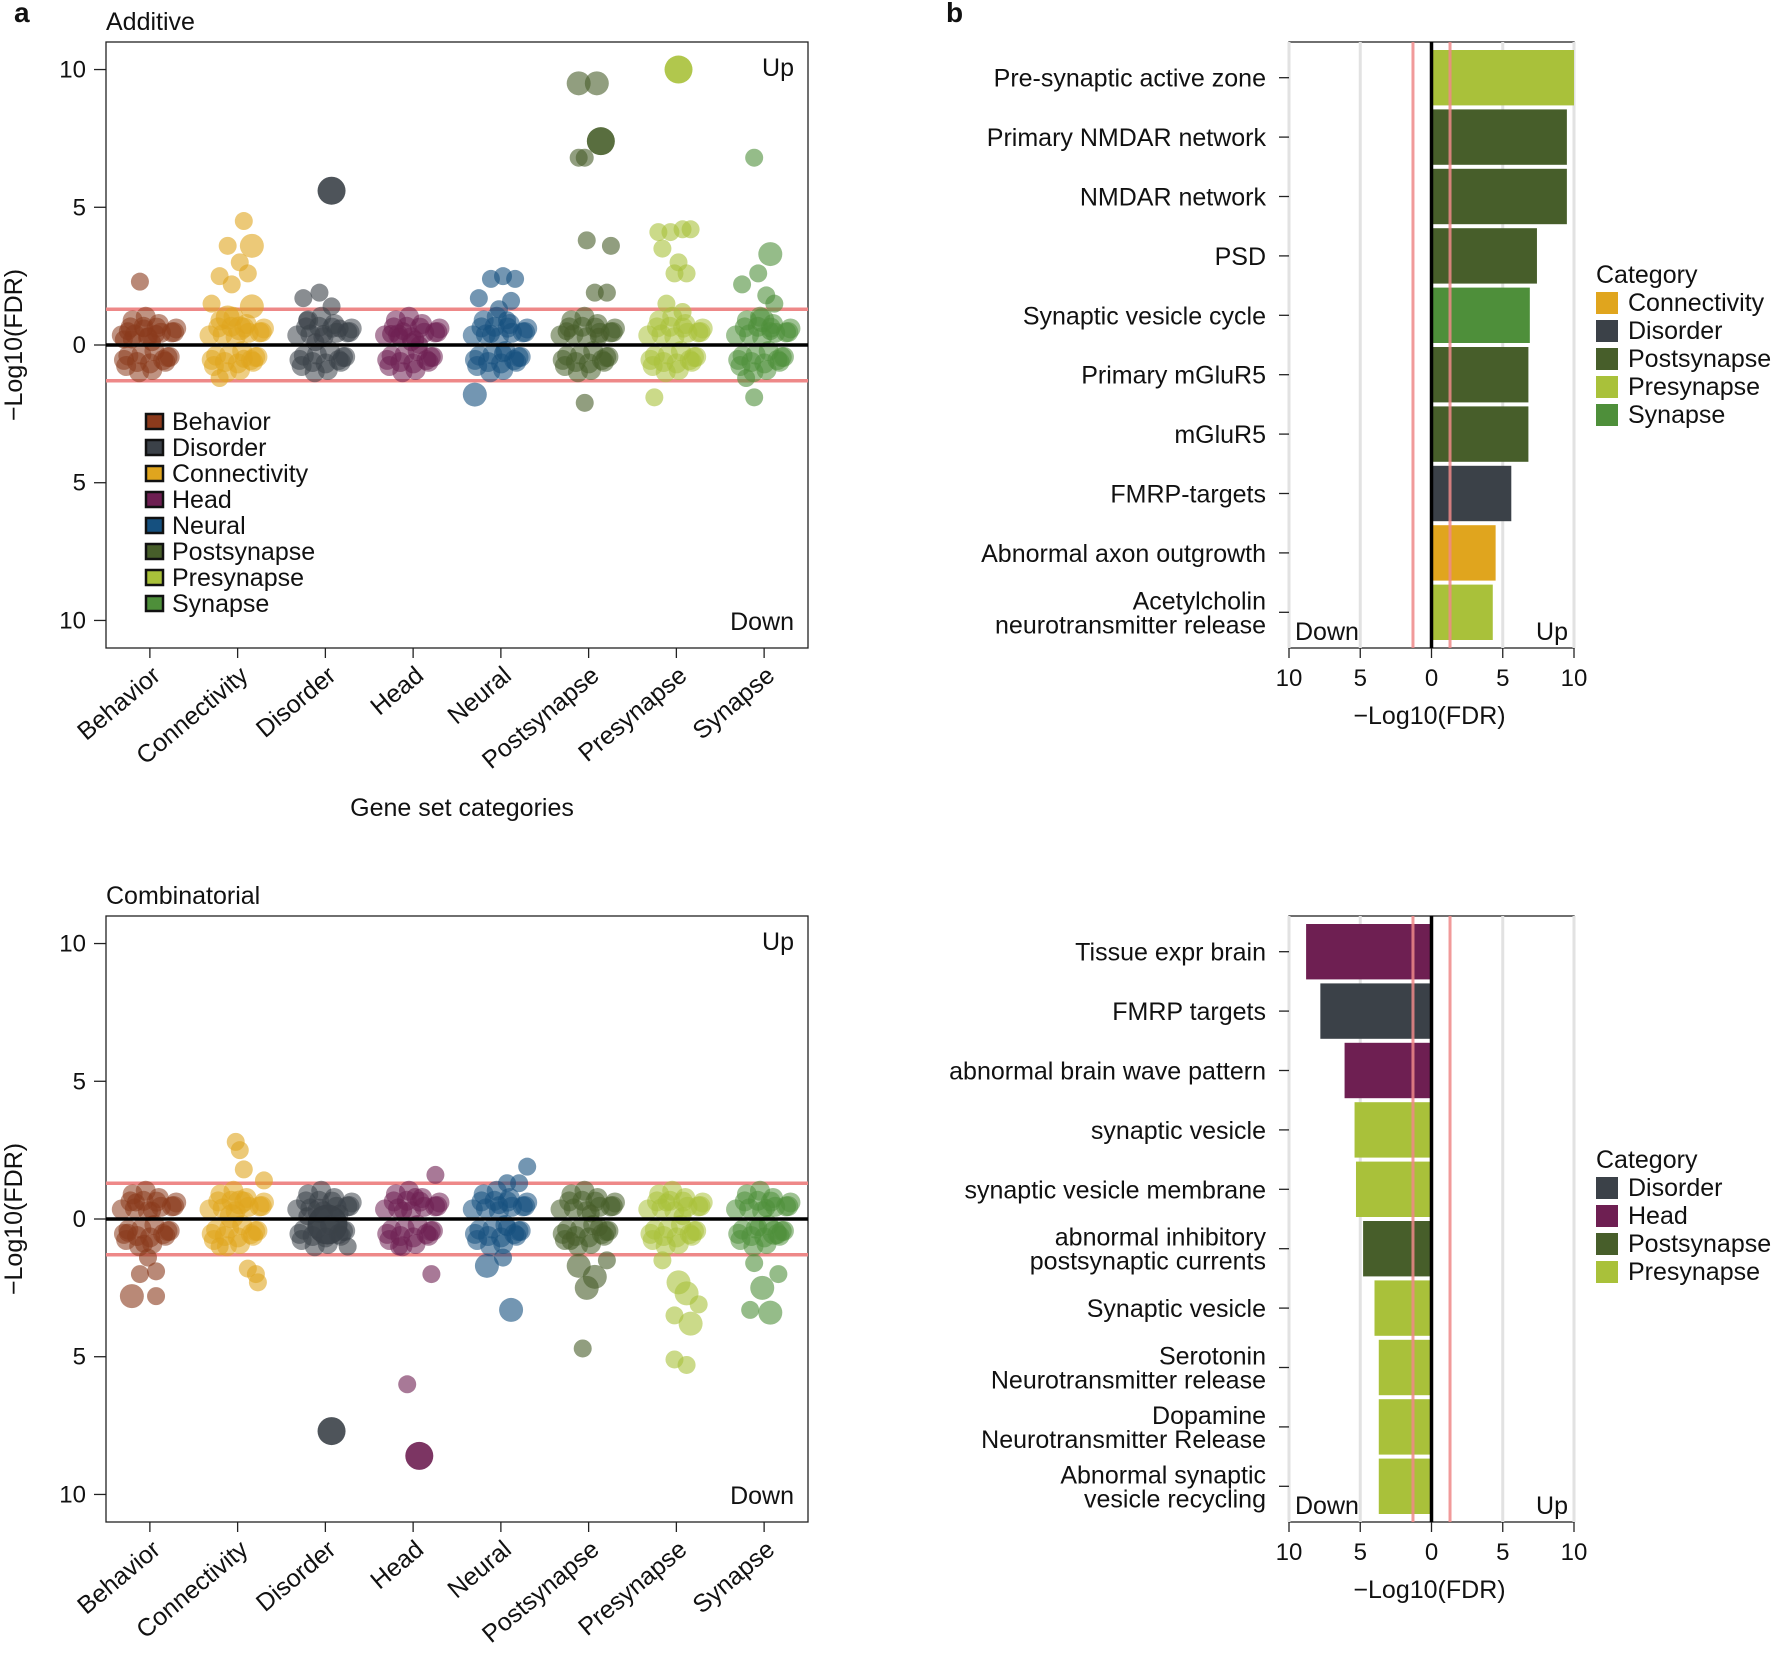  Describe the element at coordinates (1502, 1552) in the screenshot. I see `x-tick-label: 5` at that location.